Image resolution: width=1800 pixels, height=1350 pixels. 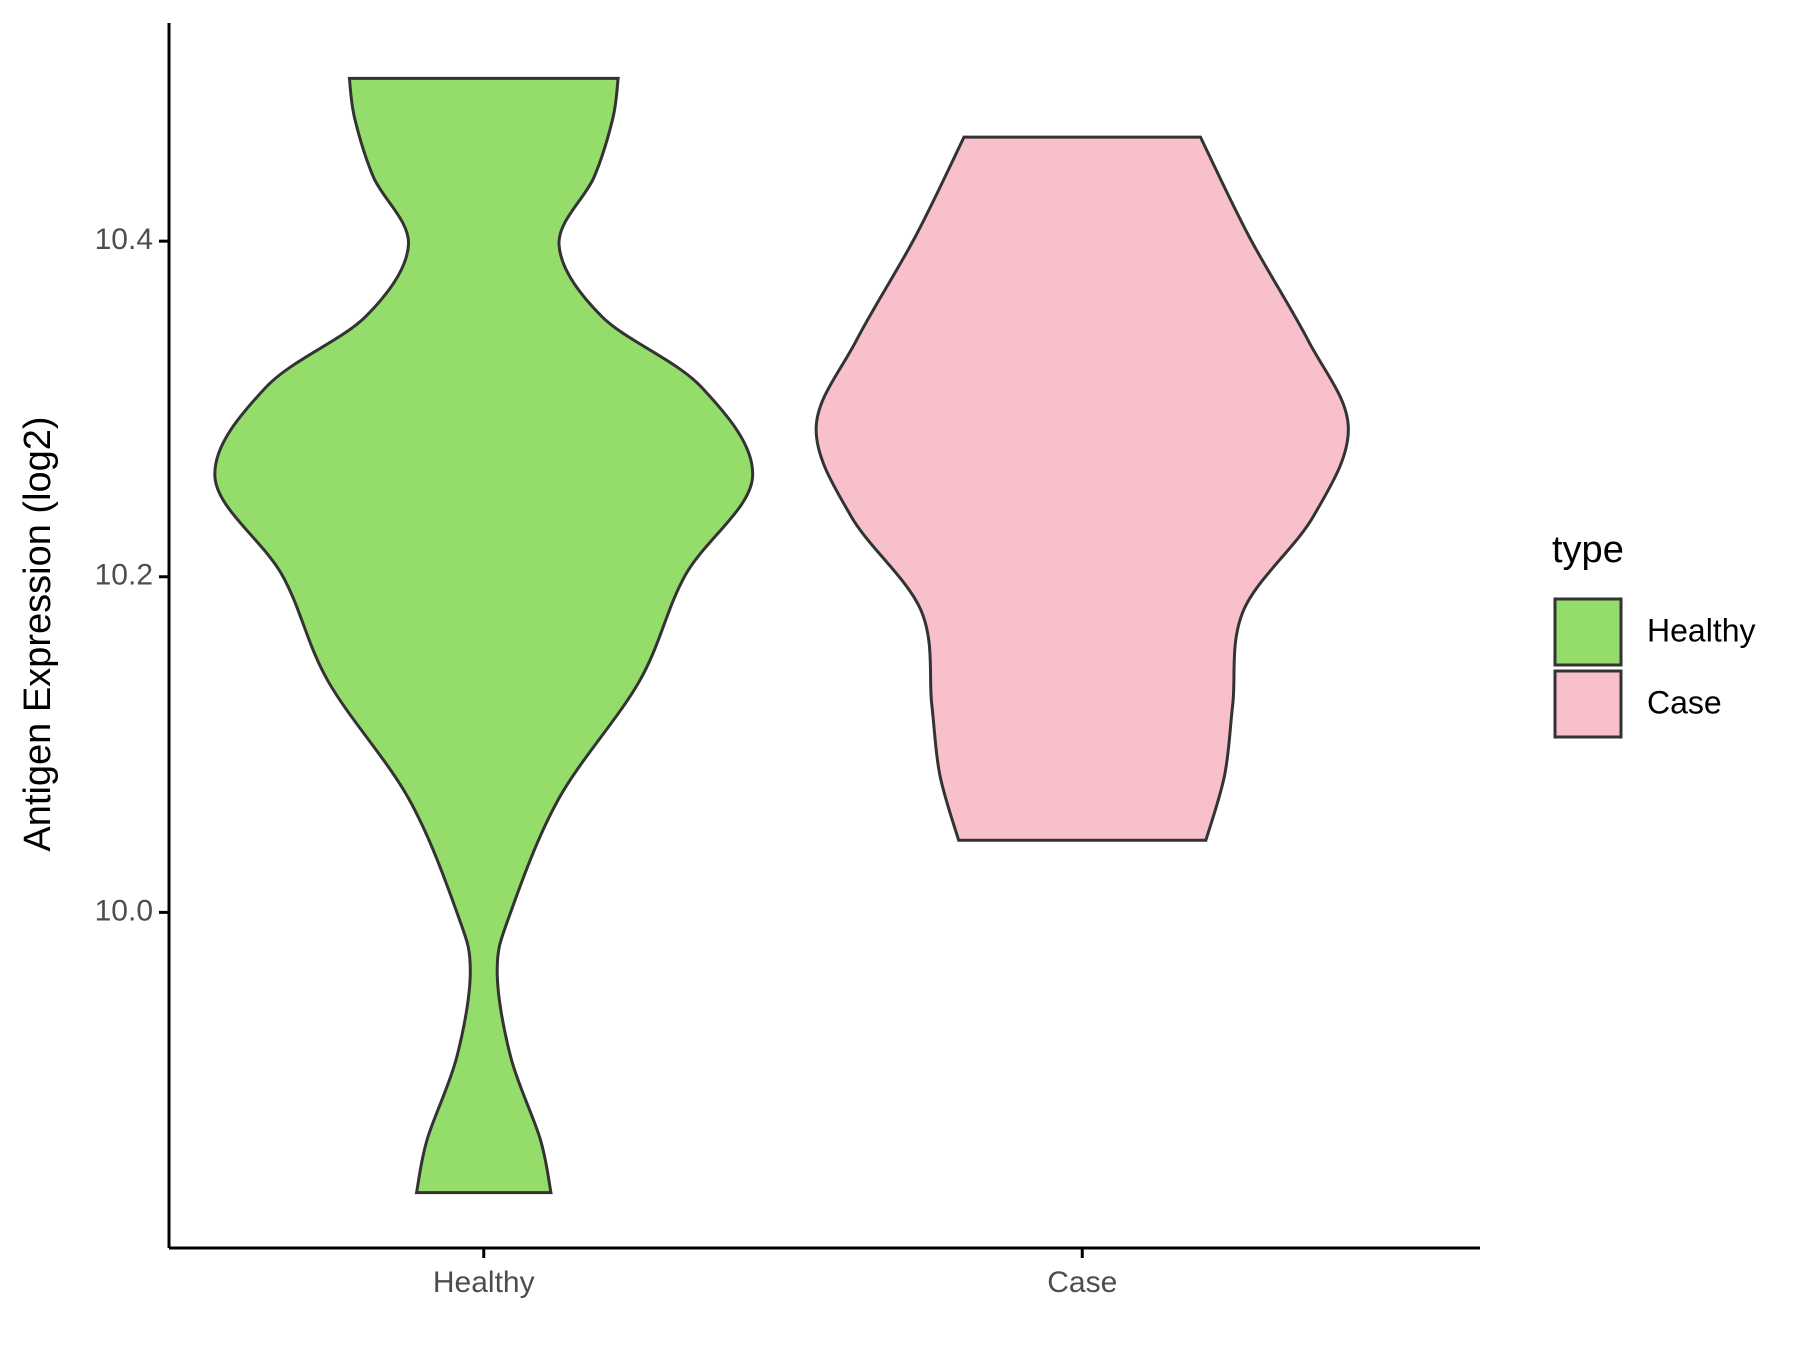 What do you see at coordinates (1701, 630) in the screenshot?
I see `legend-label: Healthy` at bounding box center [1701, 630].